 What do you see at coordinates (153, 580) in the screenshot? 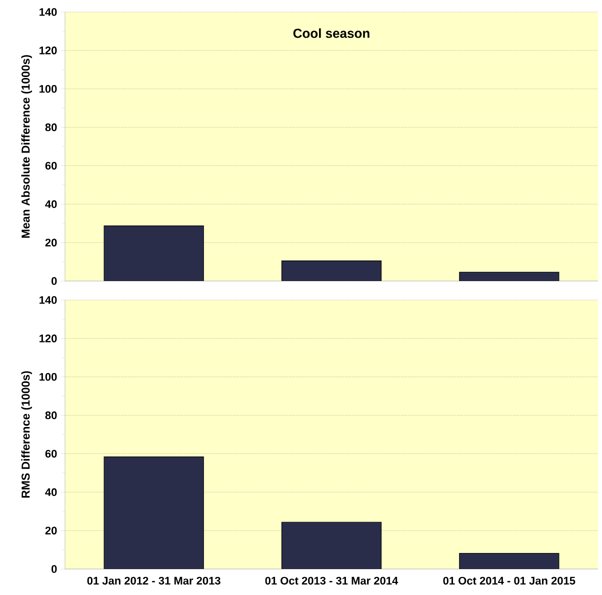
I see `x-tick-label: 01 Jan 2012 - 31 Mar 2013` at bounding box center [153, 580].